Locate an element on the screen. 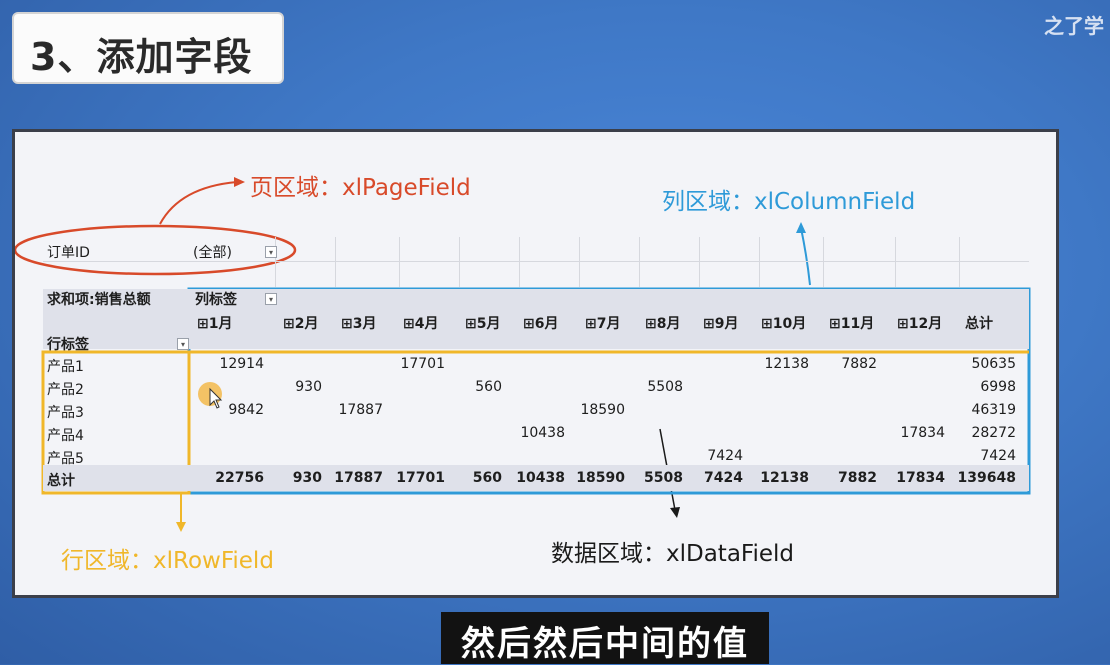 Image resolution: width=1110 pixels, height=665 pixels. month-header: ⊞7月 is located at coordinates (603, 324).